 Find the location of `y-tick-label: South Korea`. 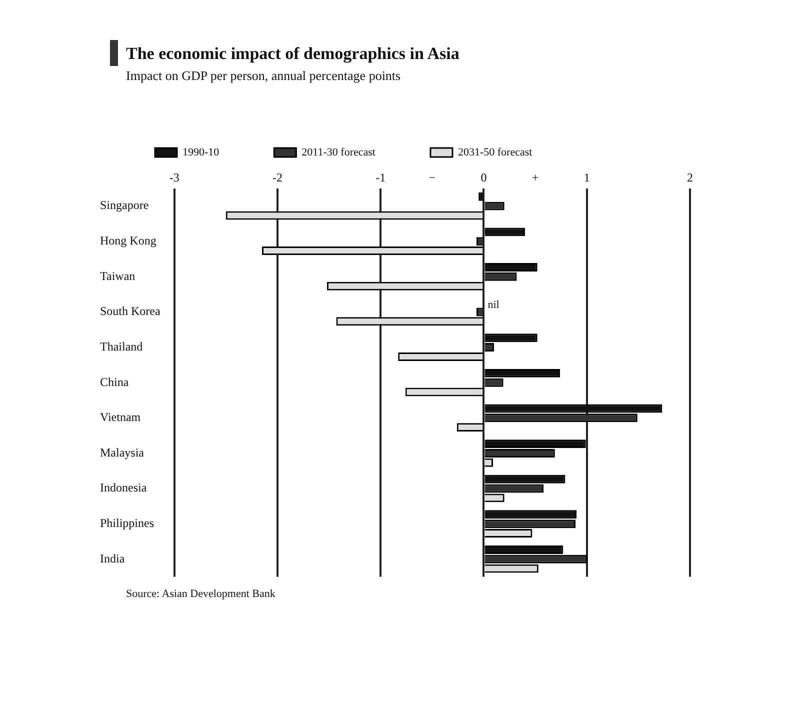

y-tick-label: South Korea is located at coordinates (130, 311).